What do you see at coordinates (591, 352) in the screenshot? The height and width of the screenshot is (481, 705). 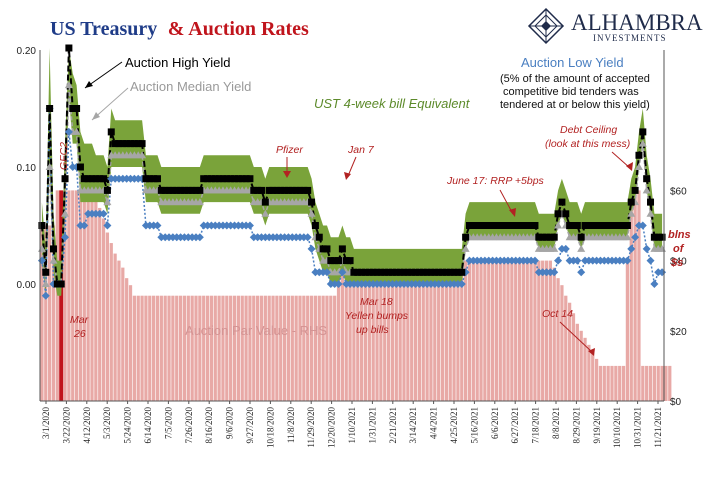 I see `arrowhead-oct14` at bounding box center [591, 352].